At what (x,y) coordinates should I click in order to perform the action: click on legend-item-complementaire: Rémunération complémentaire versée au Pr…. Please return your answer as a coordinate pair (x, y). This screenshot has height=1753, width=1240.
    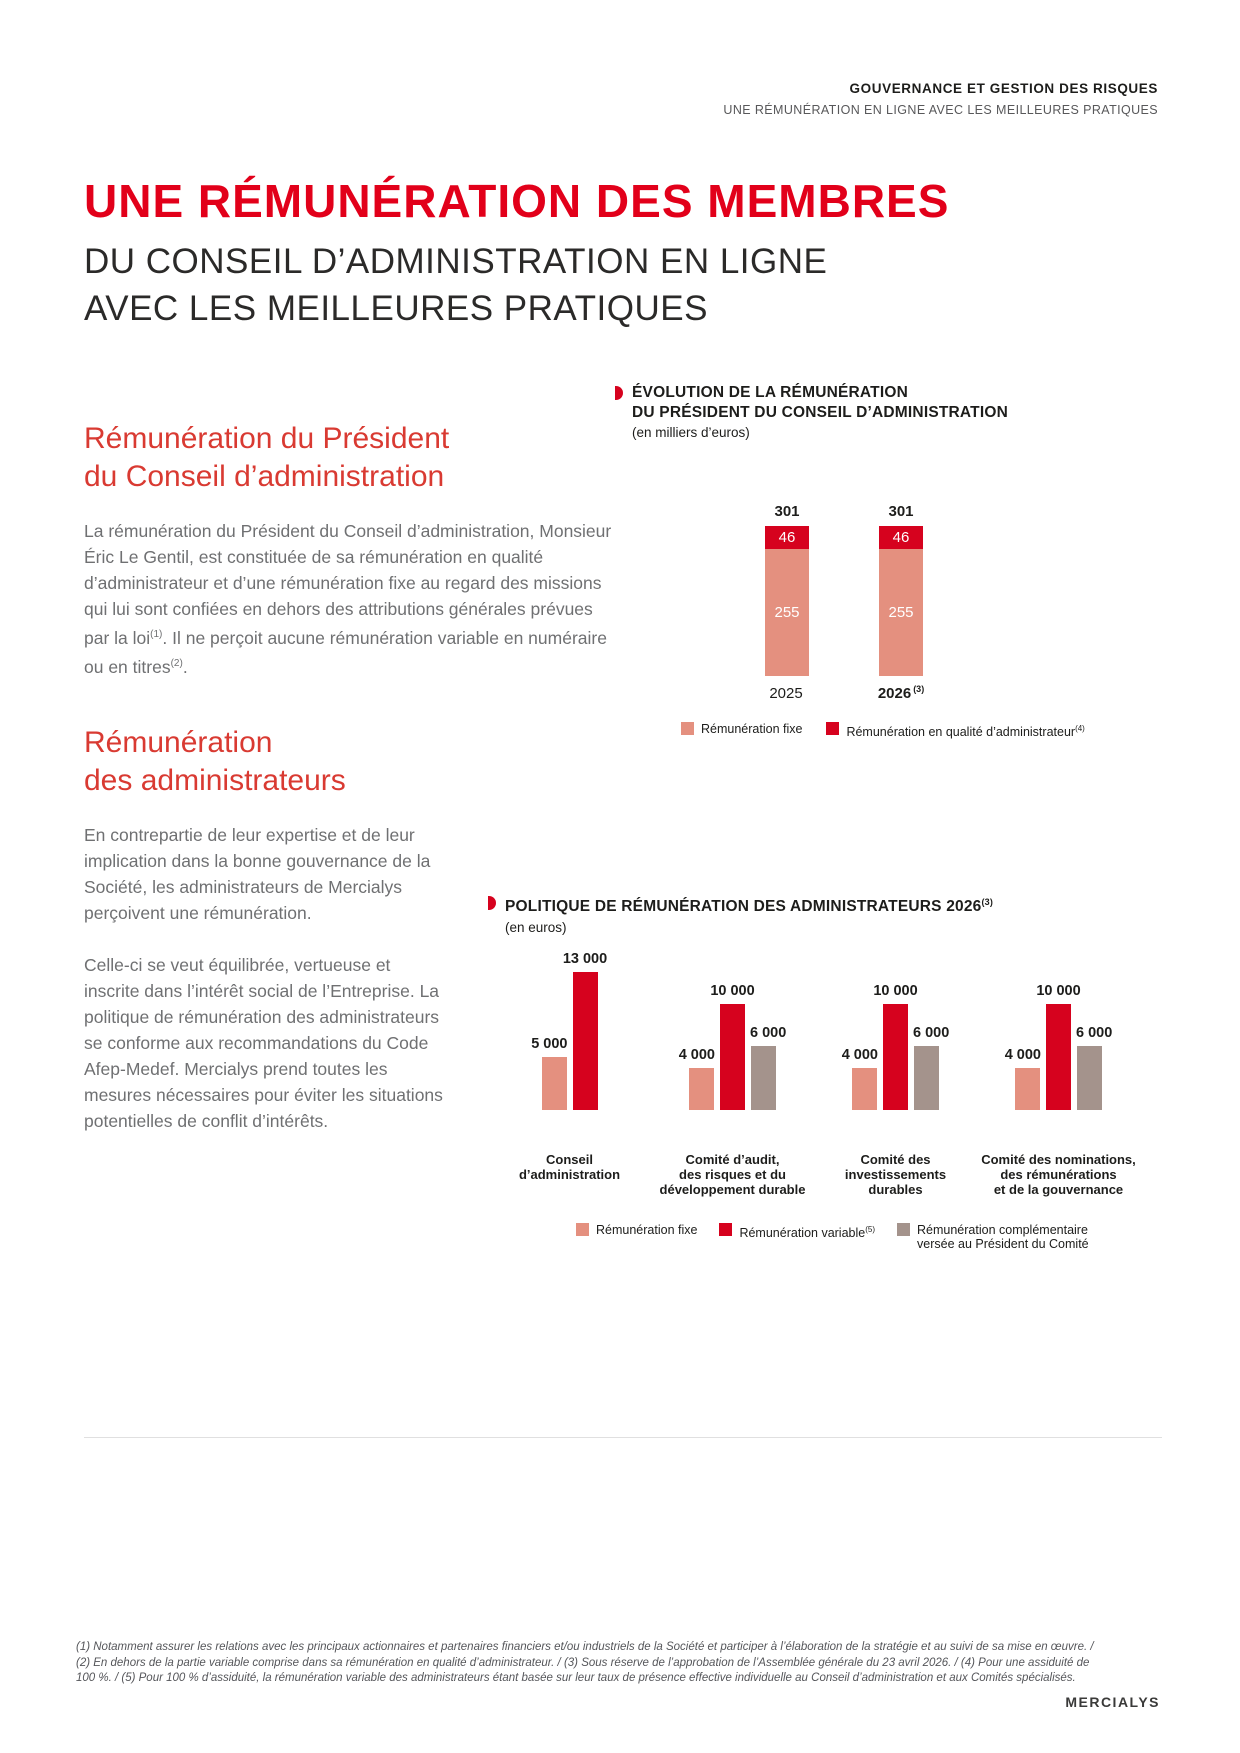
    Looking at the image, I should click on (993, 1236).